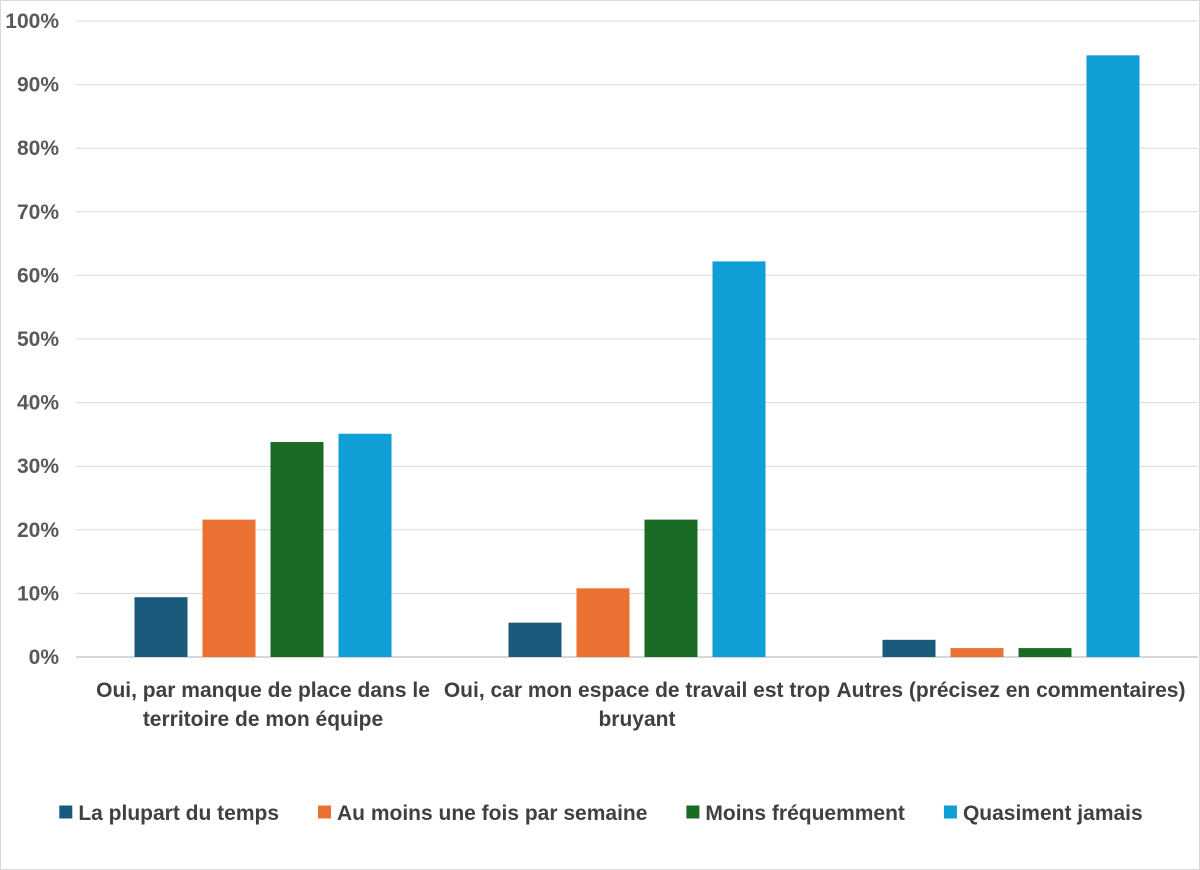 The width and height of the screenshot is (1200, 870). What do you see at coordinates (38, 212) in the screenshot?
I see `y-tick-label: 70%` at bounding box center [38, 212].